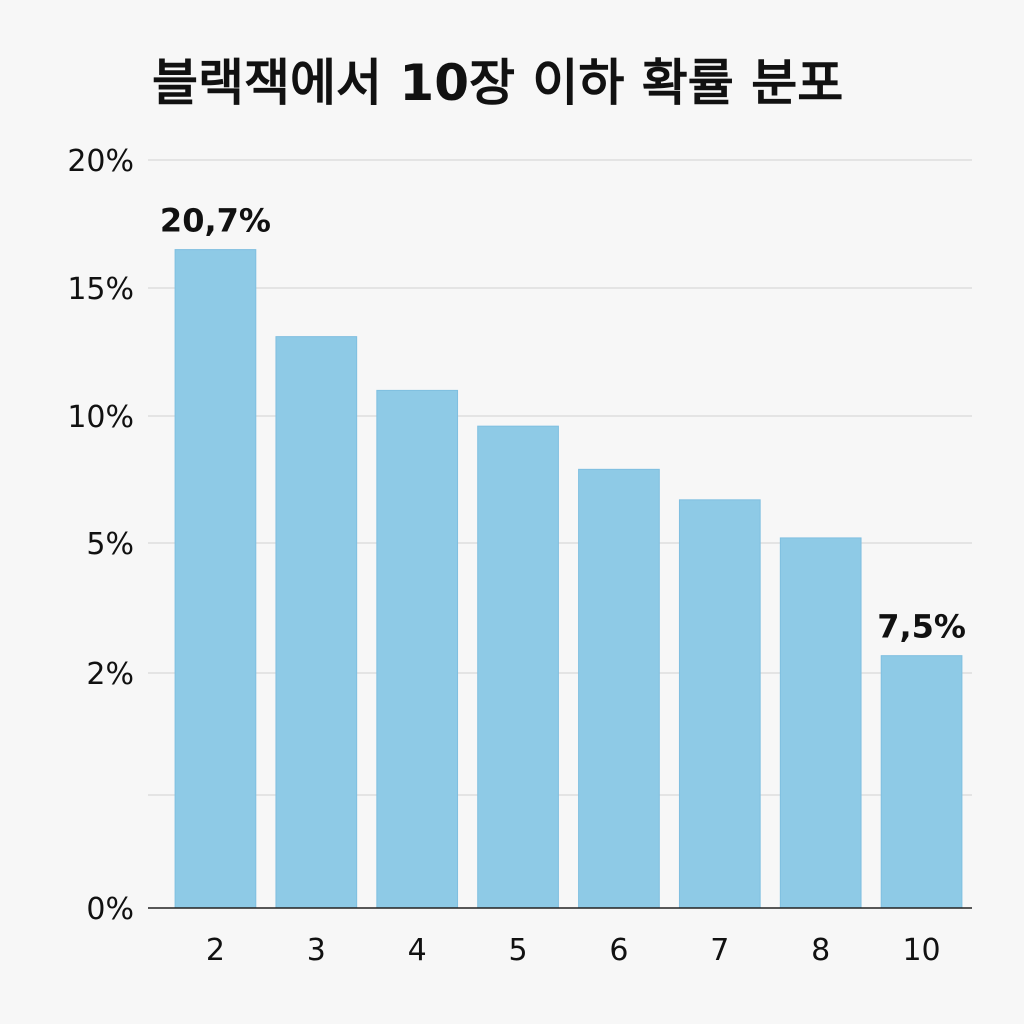 The image size is (1024, 1024). Describe the element at coordinates (100, 289) in the screenshot. I see `y-tick-label: 15%` at that location.